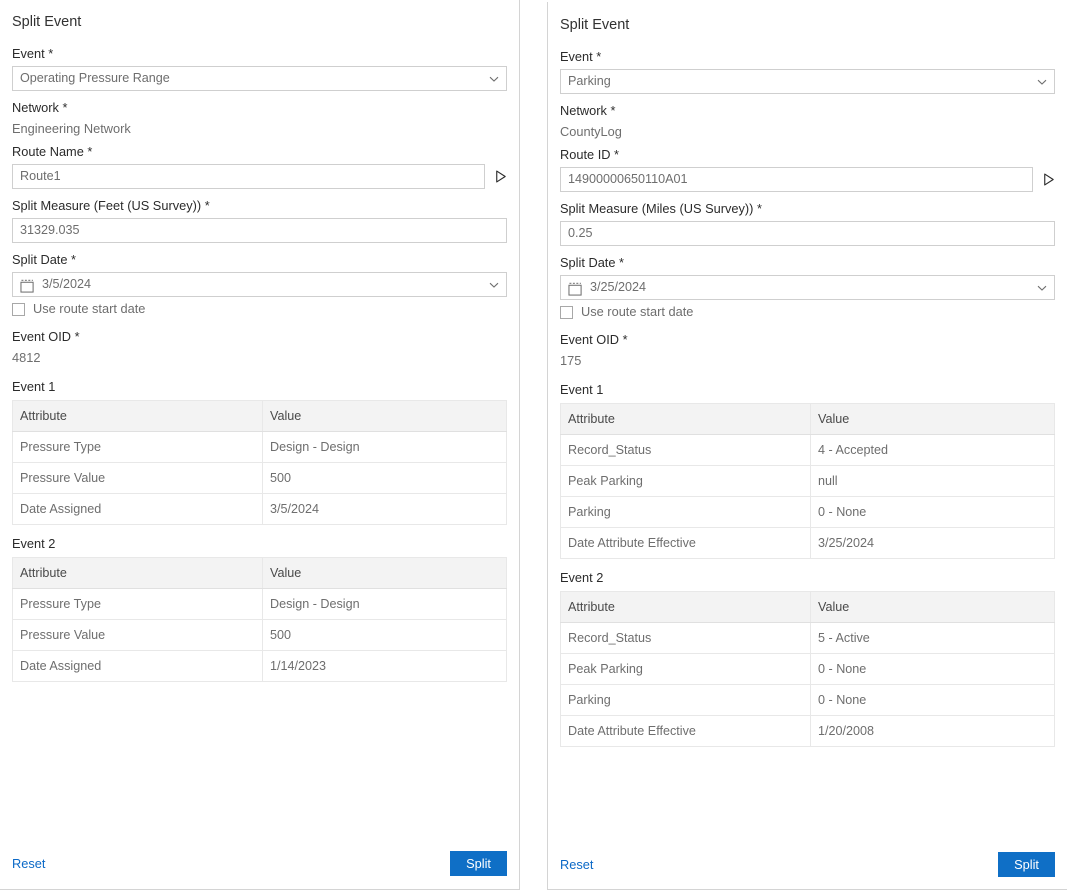 Image resolution: width=1067 pixels, height=890 pixels. I want to click on network-field-group: Network * Engineering Network, so click(259, 118).